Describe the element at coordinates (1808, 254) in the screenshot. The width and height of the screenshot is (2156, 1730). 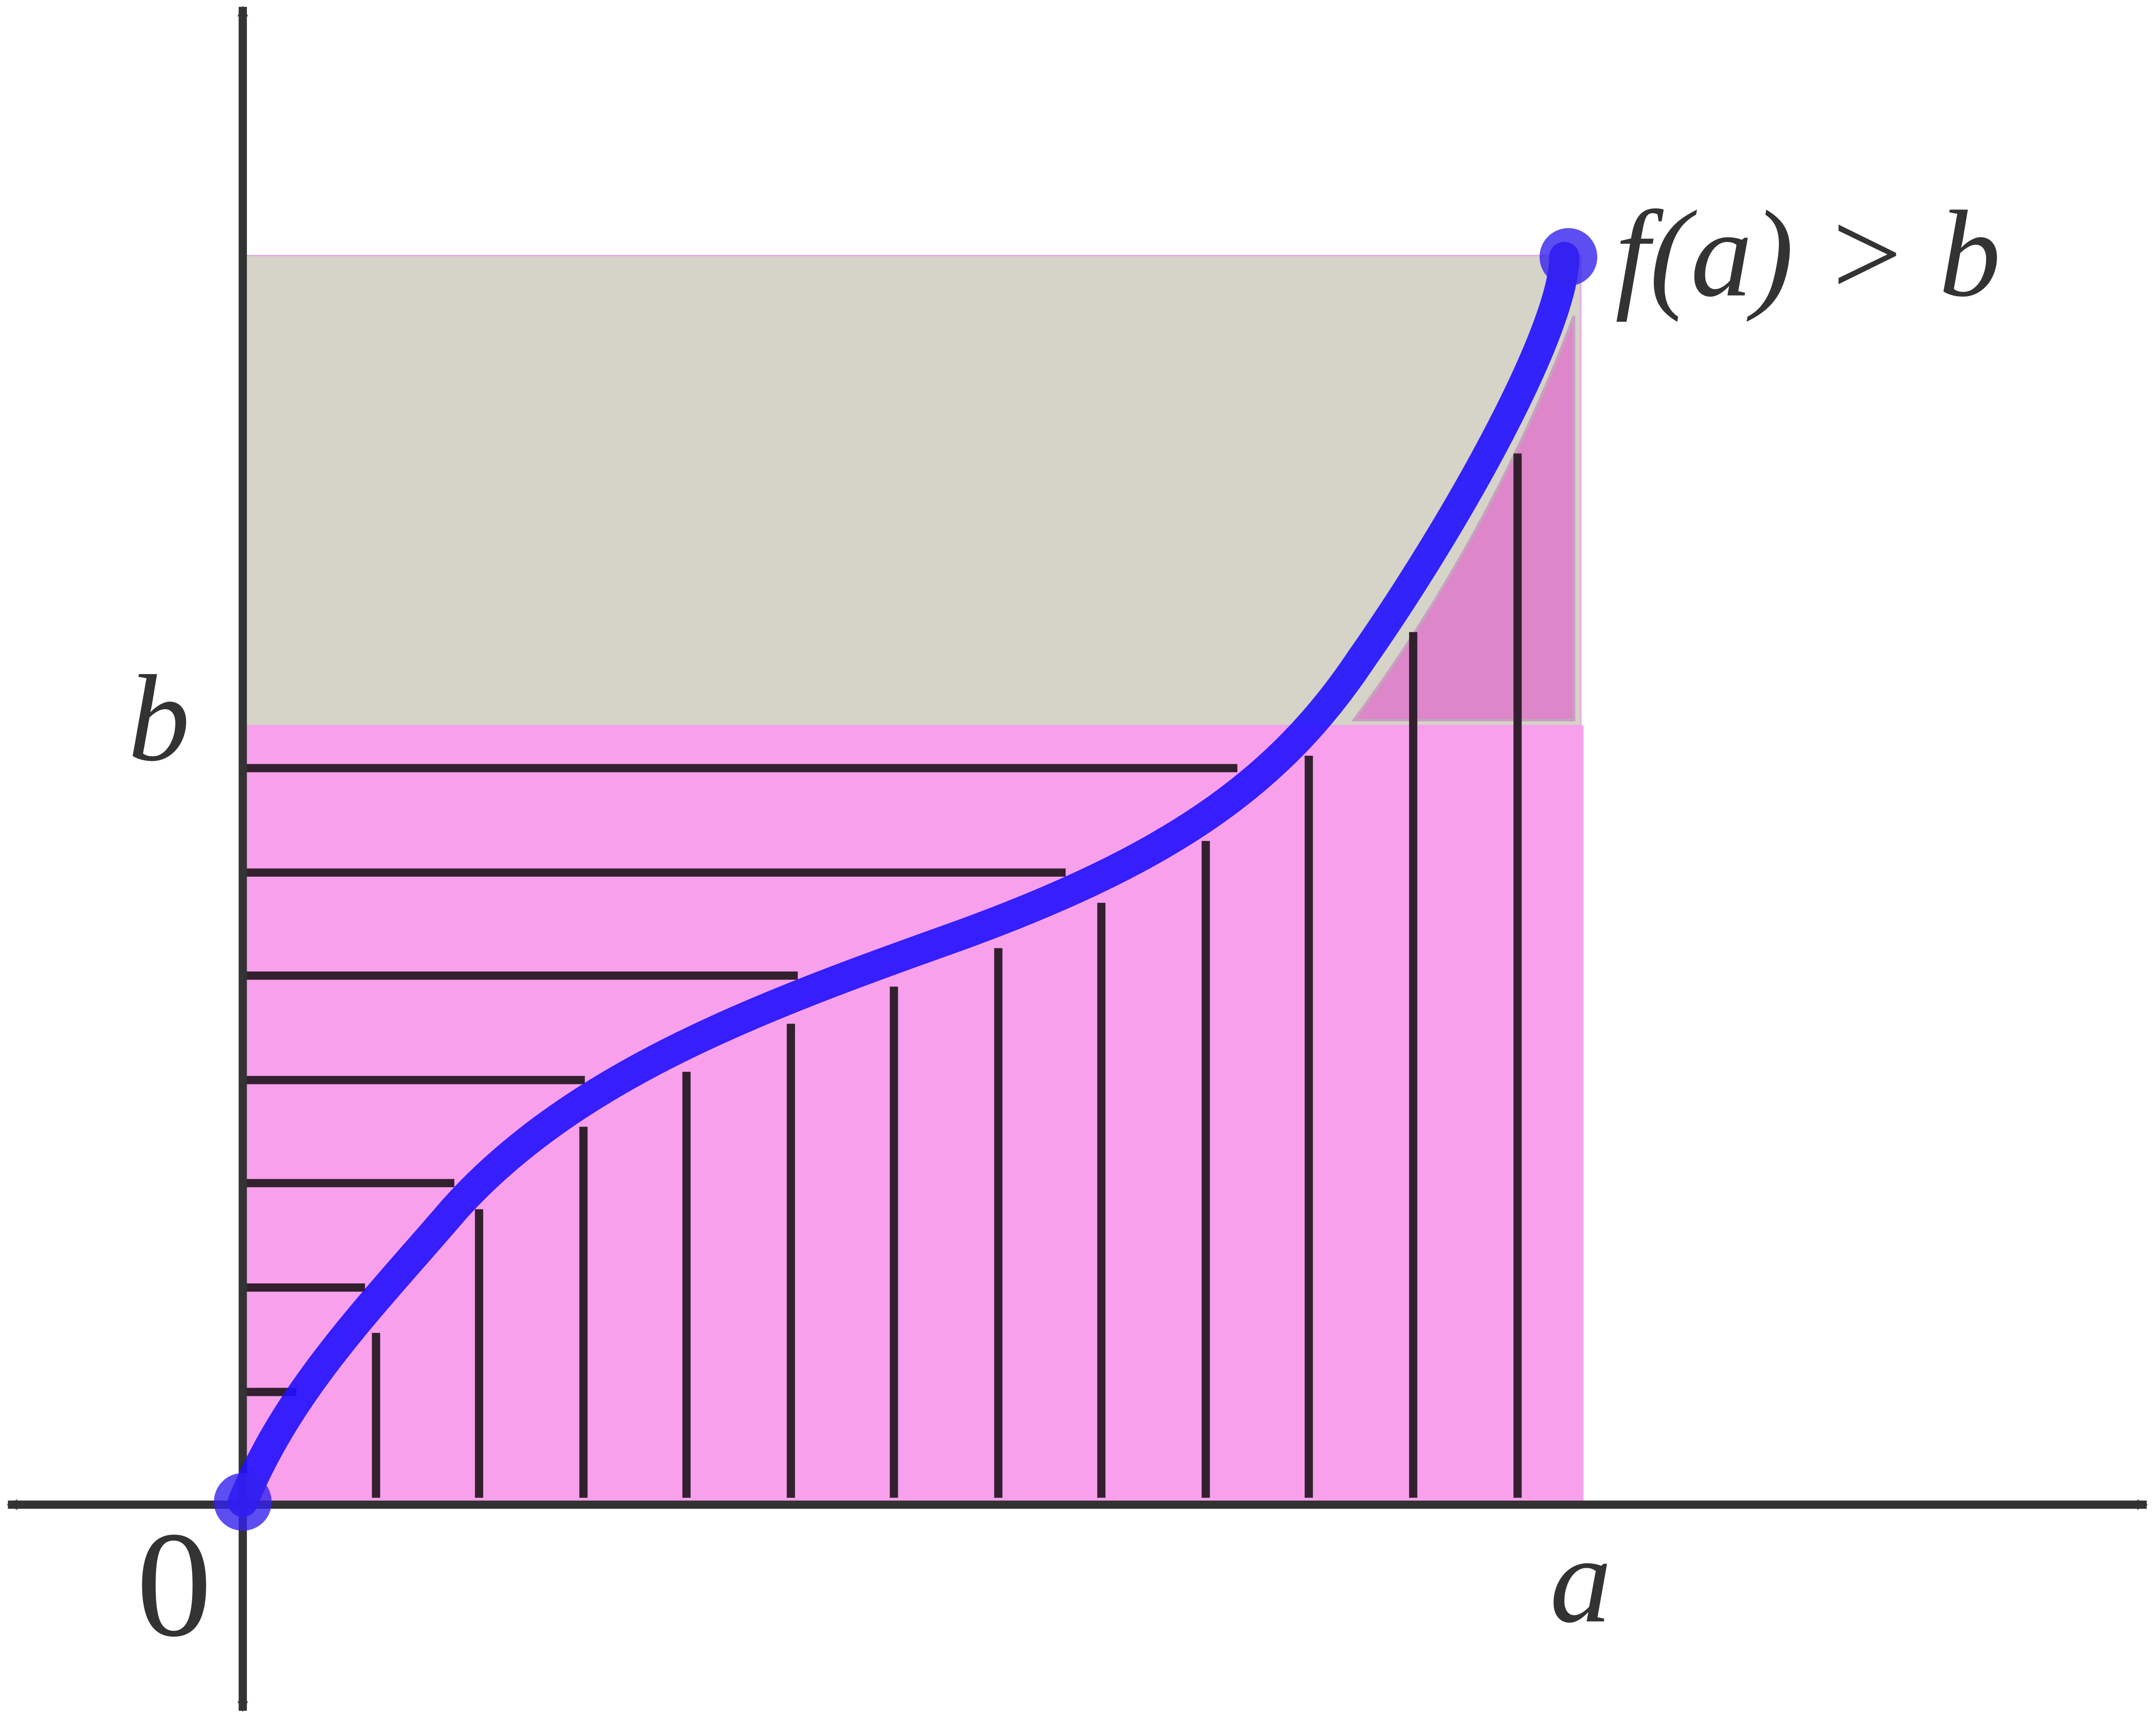
I see `condition-label: f(a) > b` at that location.